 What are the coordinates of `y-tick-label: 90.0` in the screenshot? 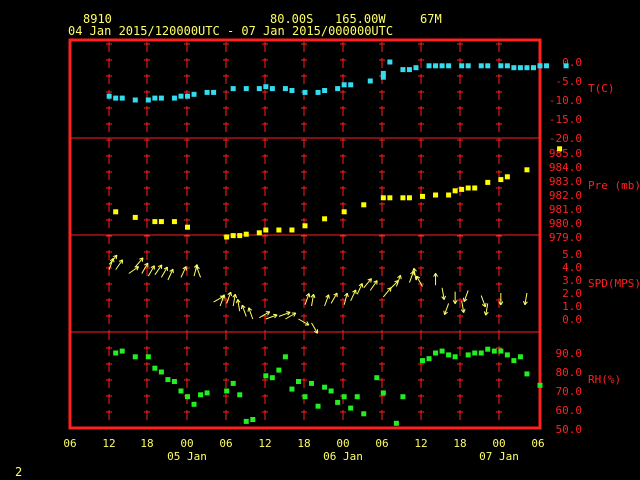 It's located at (569, 353).